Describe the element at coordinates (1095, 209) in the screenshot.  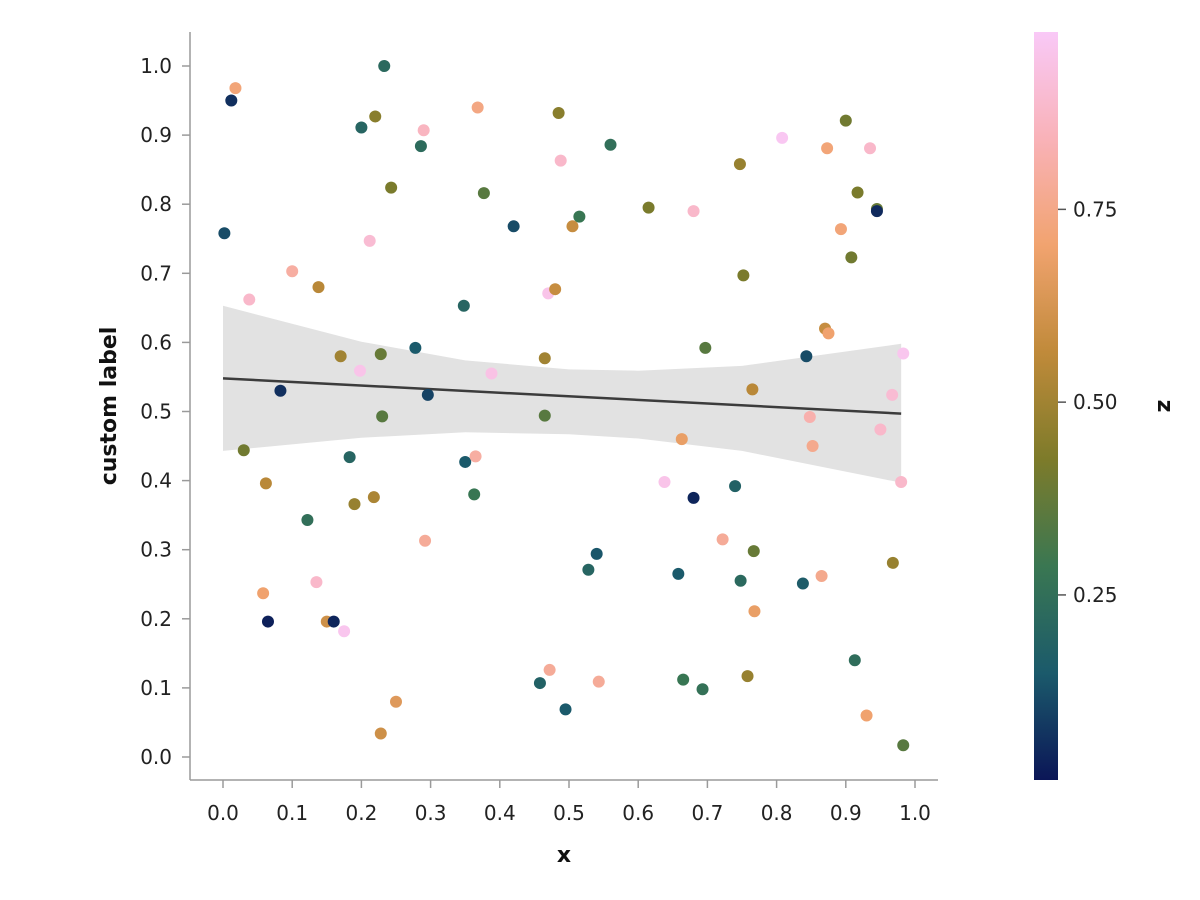
I see `colorbar-tick-label: 0.75` at that location.